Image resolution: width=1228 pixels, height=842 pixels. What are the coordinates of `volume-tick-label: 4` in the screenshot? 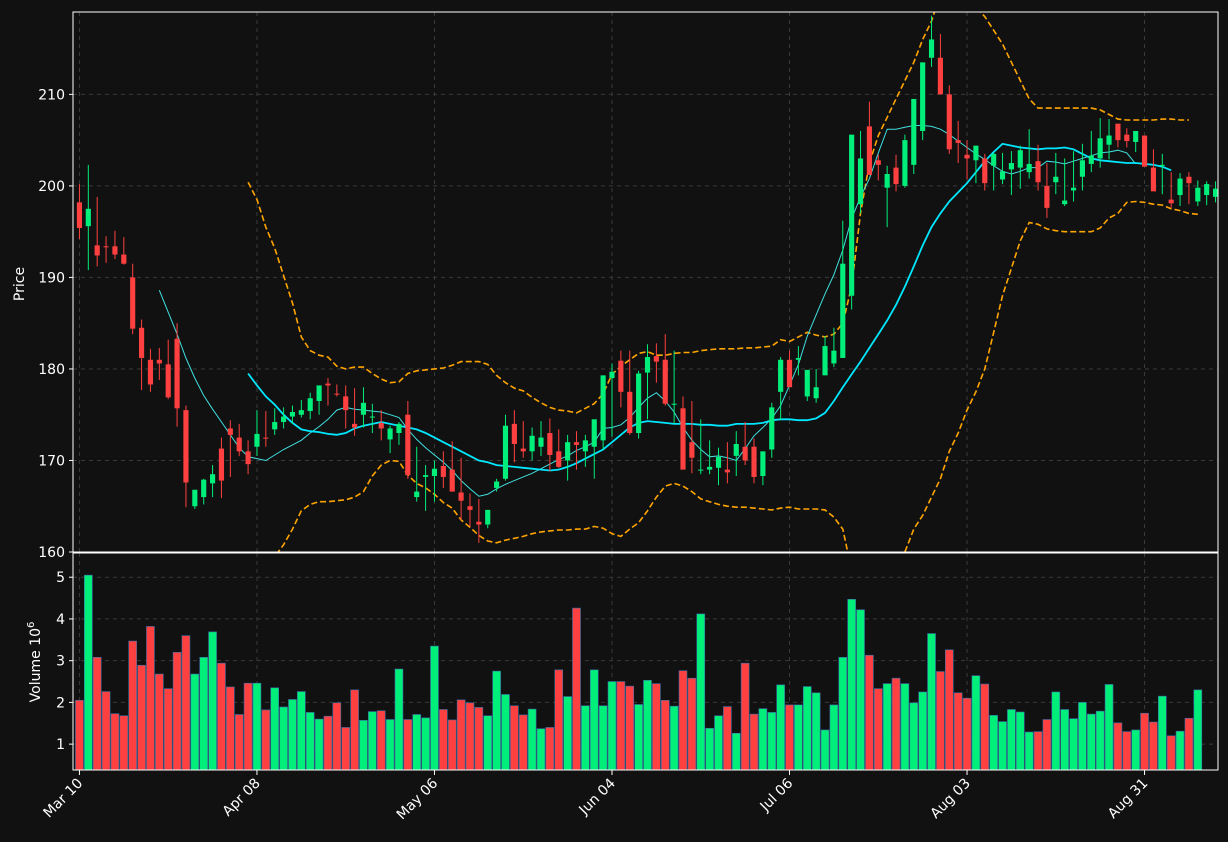 It's located at (60, 620).